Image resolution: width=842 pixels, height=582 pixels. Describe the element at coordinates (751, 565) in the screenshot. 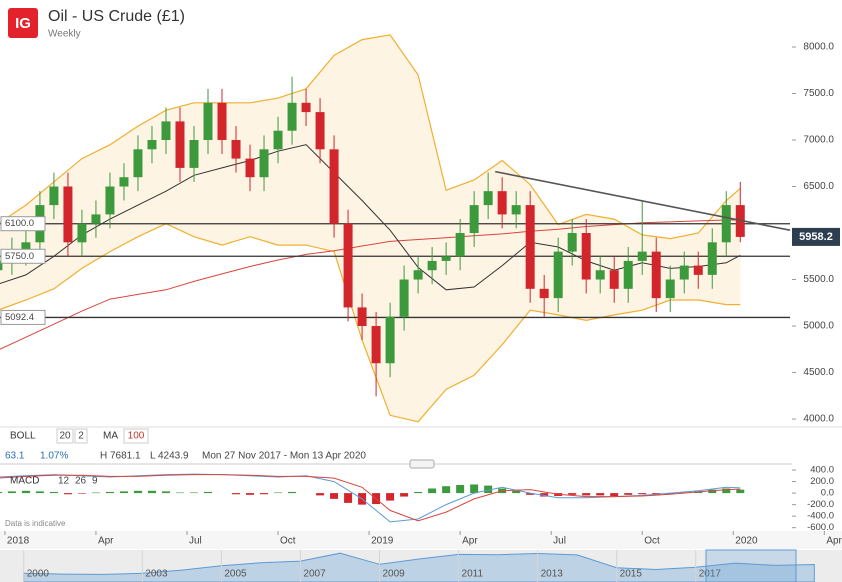

I see `navigator-window` at that location.